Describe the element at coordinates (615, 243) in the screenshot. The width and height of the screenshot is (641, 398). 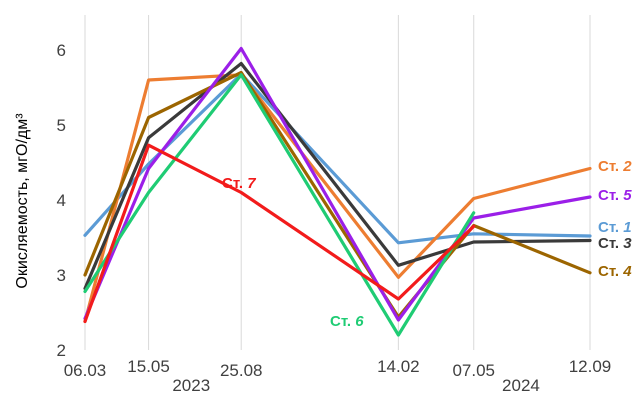
I see `series-label-3: Ст. 3` at that location.